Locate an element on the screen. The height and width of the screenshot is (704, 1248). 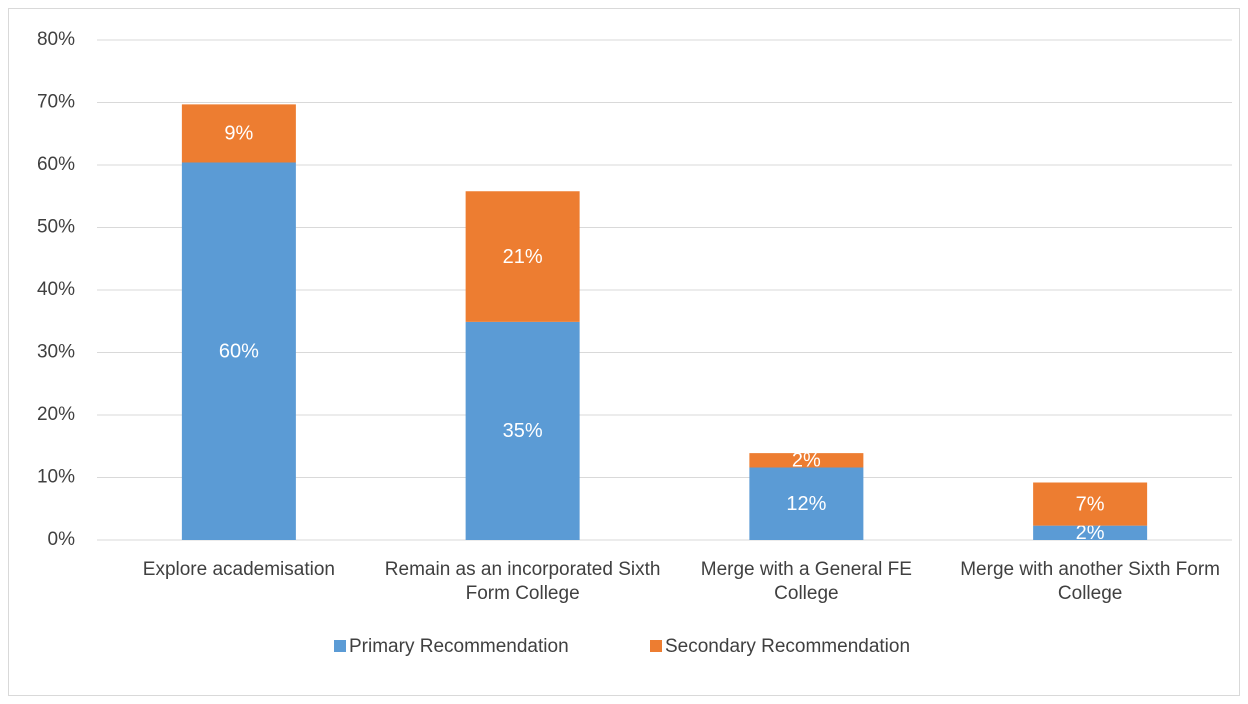
data-label: 21% is located at coordinates (523, 257).